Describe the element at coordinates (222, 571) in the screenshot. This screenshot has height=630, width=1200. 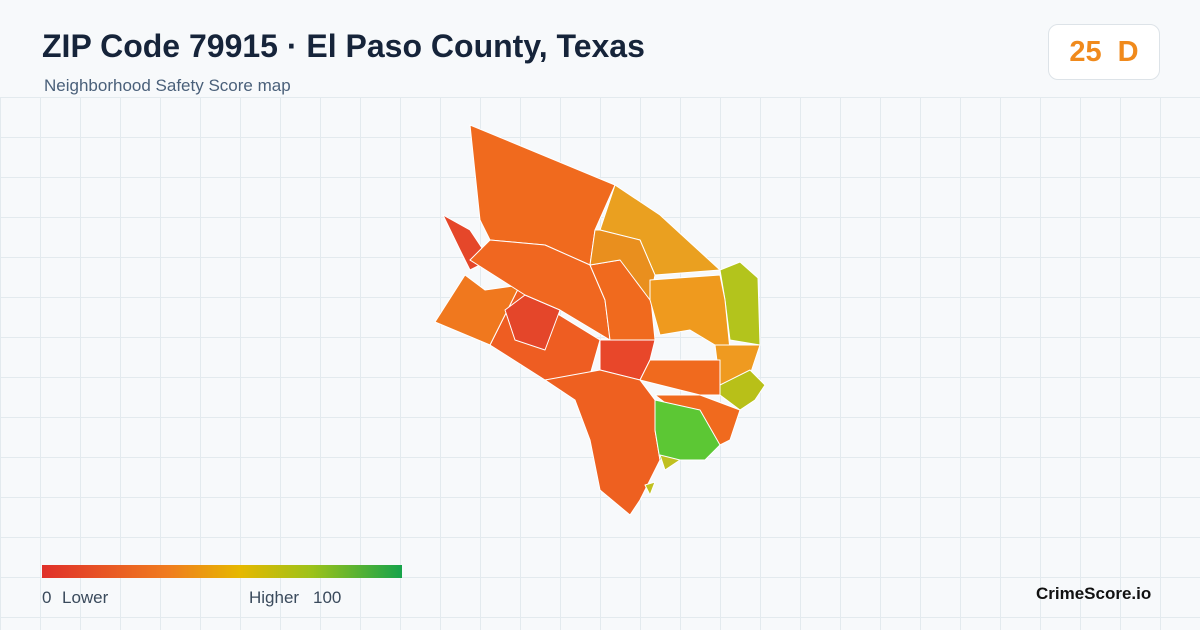
I see `legend-gradient` at that location.